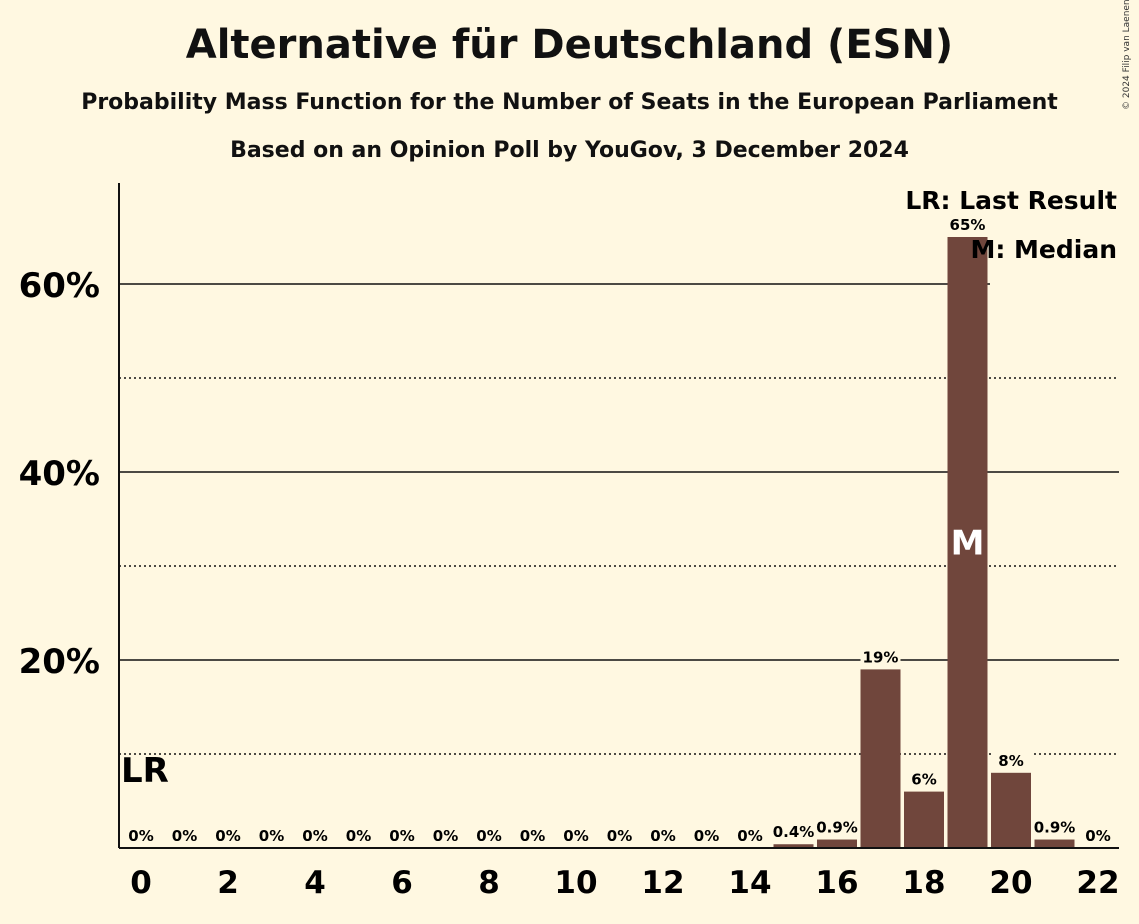  I want to click on x-tick-label: 16, so click(836, 883).